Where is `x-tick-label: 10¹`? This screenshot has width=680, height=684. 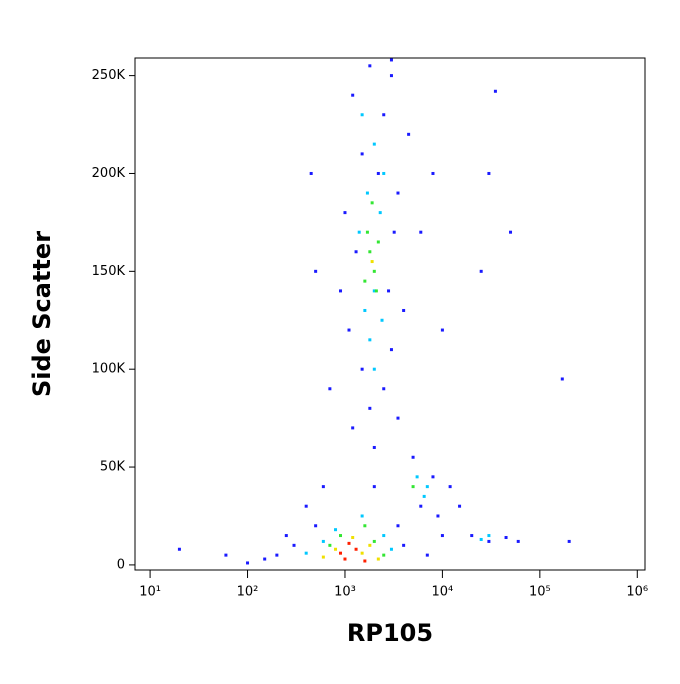
x-tick-label: 10¹ is located at coordinates (150, 592).